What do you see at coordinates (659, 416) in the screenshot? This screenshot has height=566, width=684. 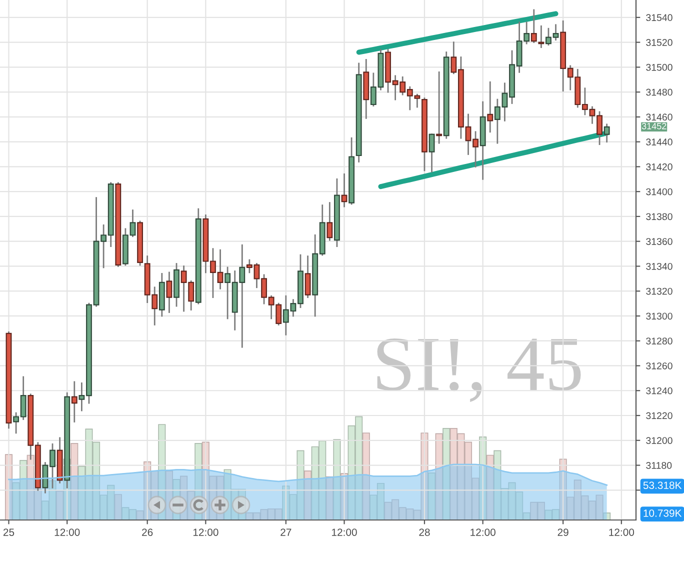 I see `y-tick-label: 31220` at bounding box center [659, 416].